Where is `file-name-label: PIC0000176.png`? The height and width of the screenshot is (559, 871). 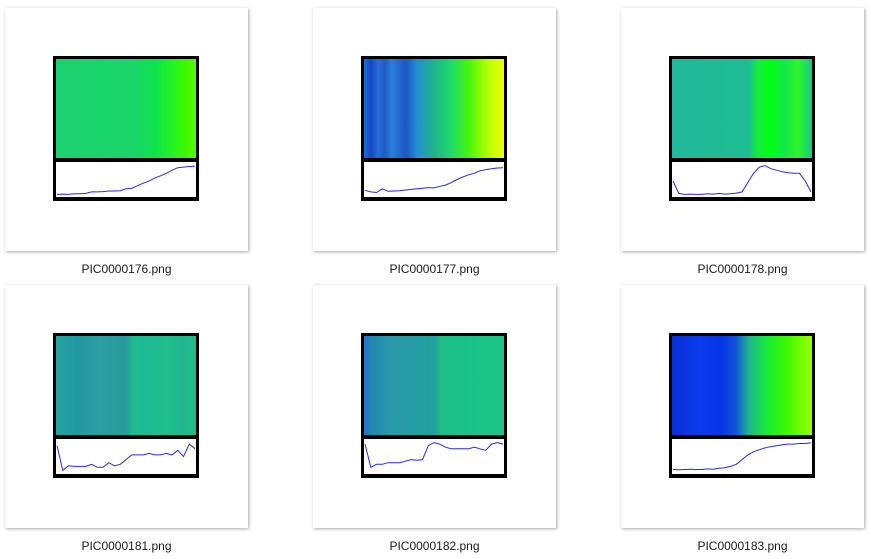 file-name-label: PIC0000176.png is located at coordinates (126, 269).